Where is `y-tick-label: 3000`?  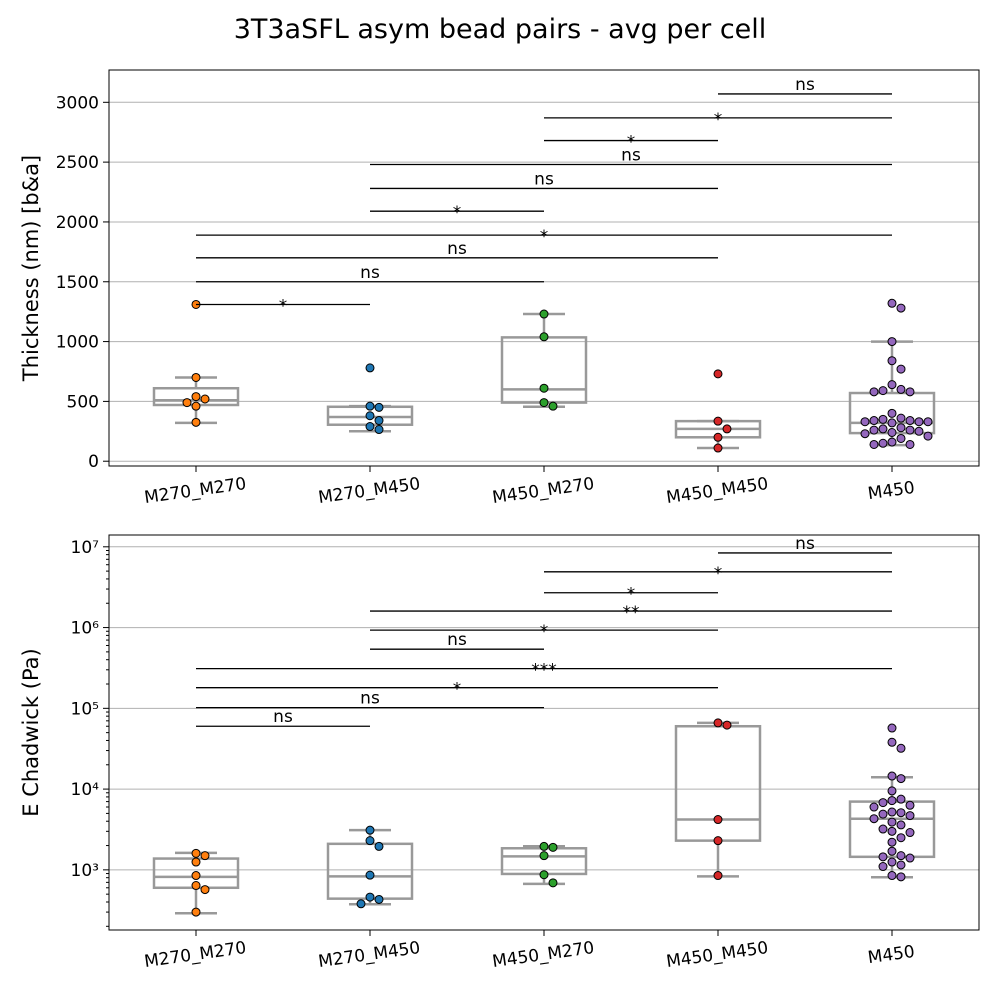
y-tick-label: 3000 is located at coordinates (77, 103).